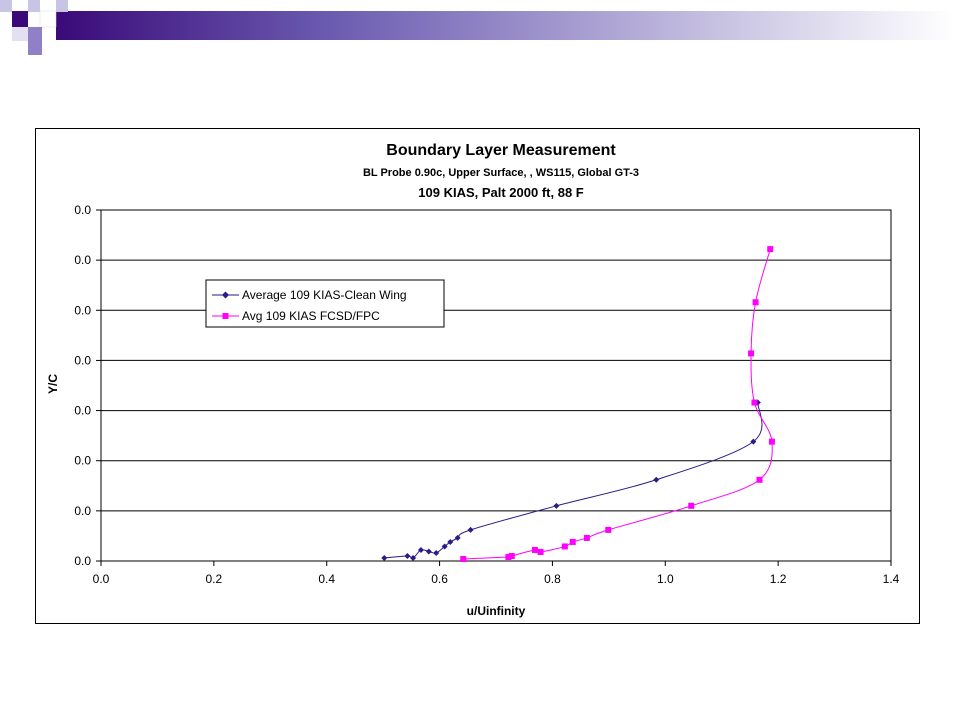  What do you see at coordinates (552, 579) in the screenshot?
I see `x-tick-label: 0.8` at bounding box center [552, 579].